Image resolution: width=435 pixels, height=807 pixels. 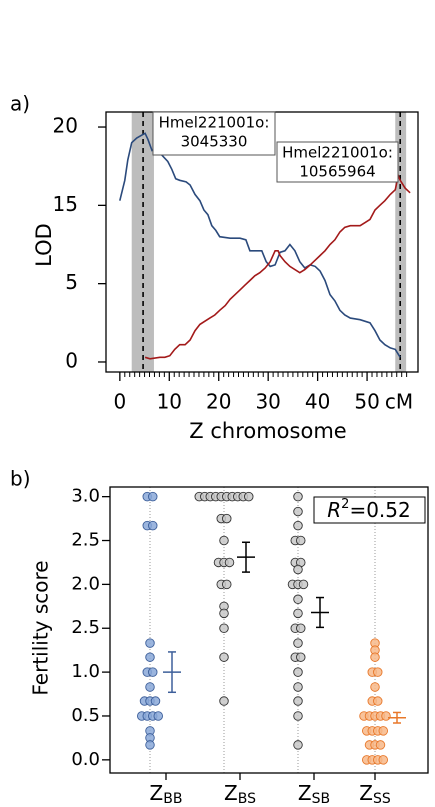 What do you see at coordinates (41, 627) in the screenshot?
I see `y-axis-label: Fertility score` at bounding box center [41, 627].